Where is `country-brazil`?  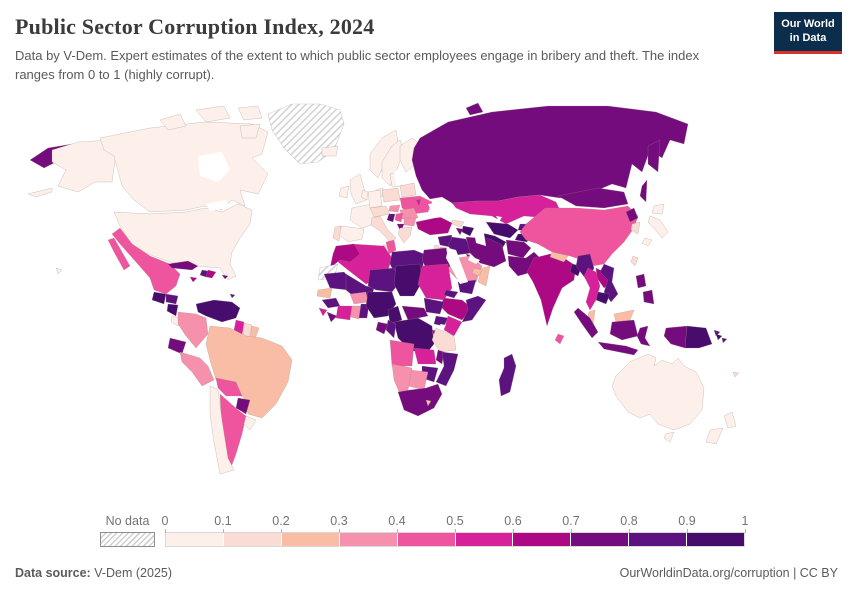 country-brazil is located at coordinates (249, 372).